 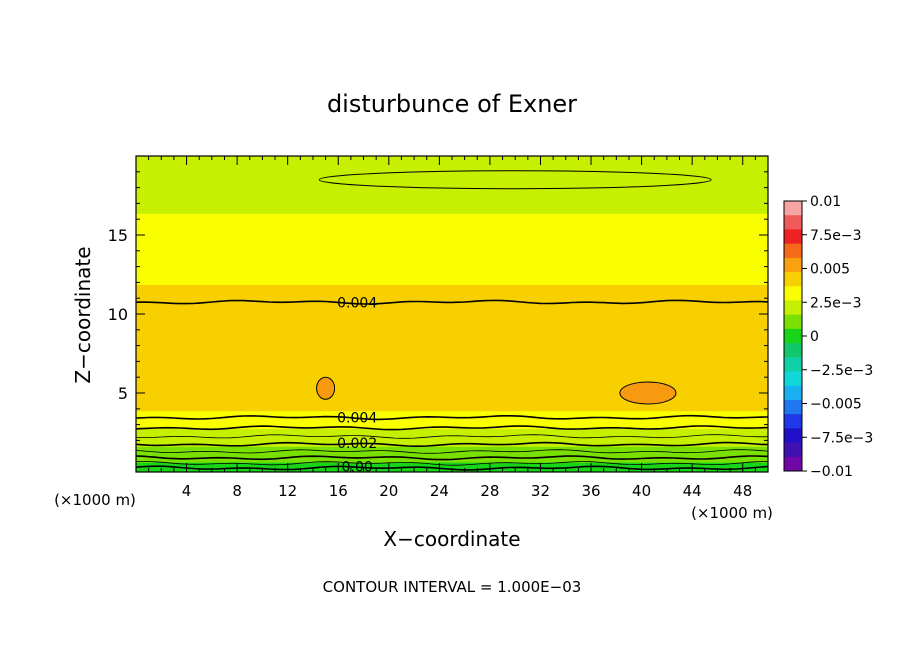 I want to click on x-tick-label: 24, so click(x=439, y=491).